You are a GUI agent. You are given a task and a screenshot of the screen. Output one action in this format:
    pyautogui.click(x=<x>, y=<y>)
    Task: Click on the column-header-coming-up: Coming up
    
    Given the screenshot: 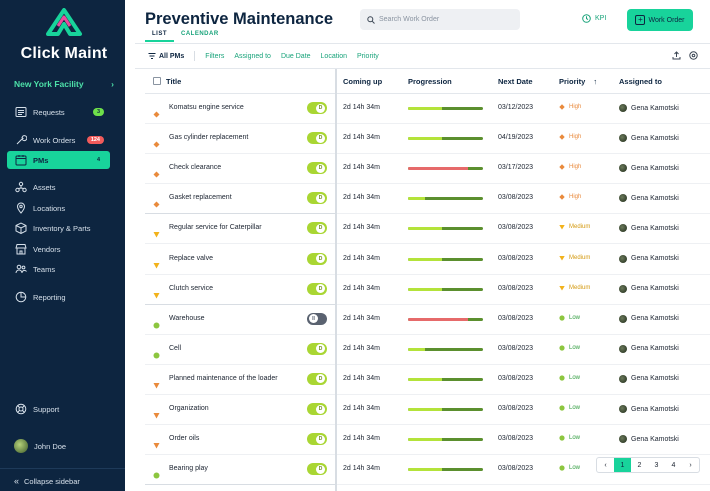 What is the action you would take?
    pyautogui.click(x=363, y=81)
    